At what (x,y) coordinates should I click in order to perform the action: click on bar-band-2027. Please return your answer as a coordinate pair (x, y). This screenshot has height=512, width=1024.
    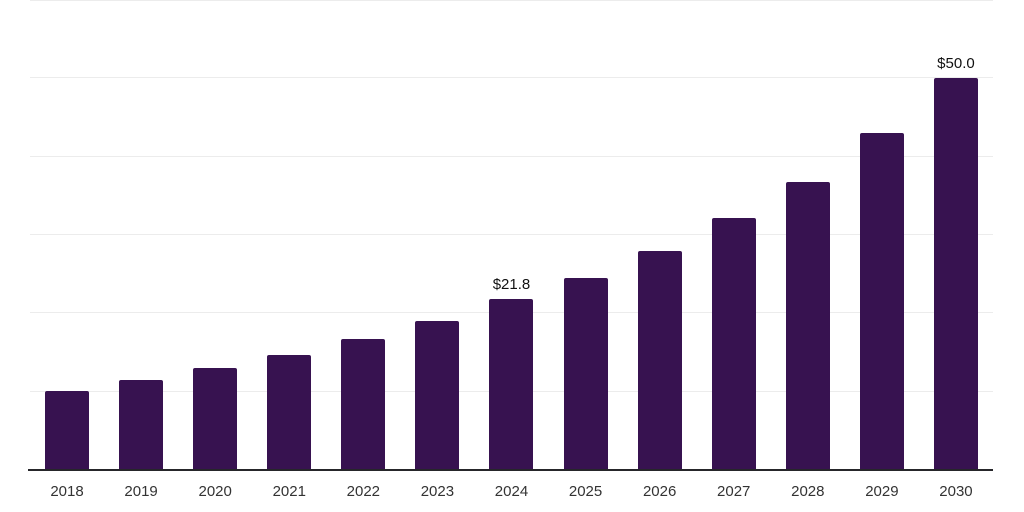
    Looking at the image, I should click on (734, 235).